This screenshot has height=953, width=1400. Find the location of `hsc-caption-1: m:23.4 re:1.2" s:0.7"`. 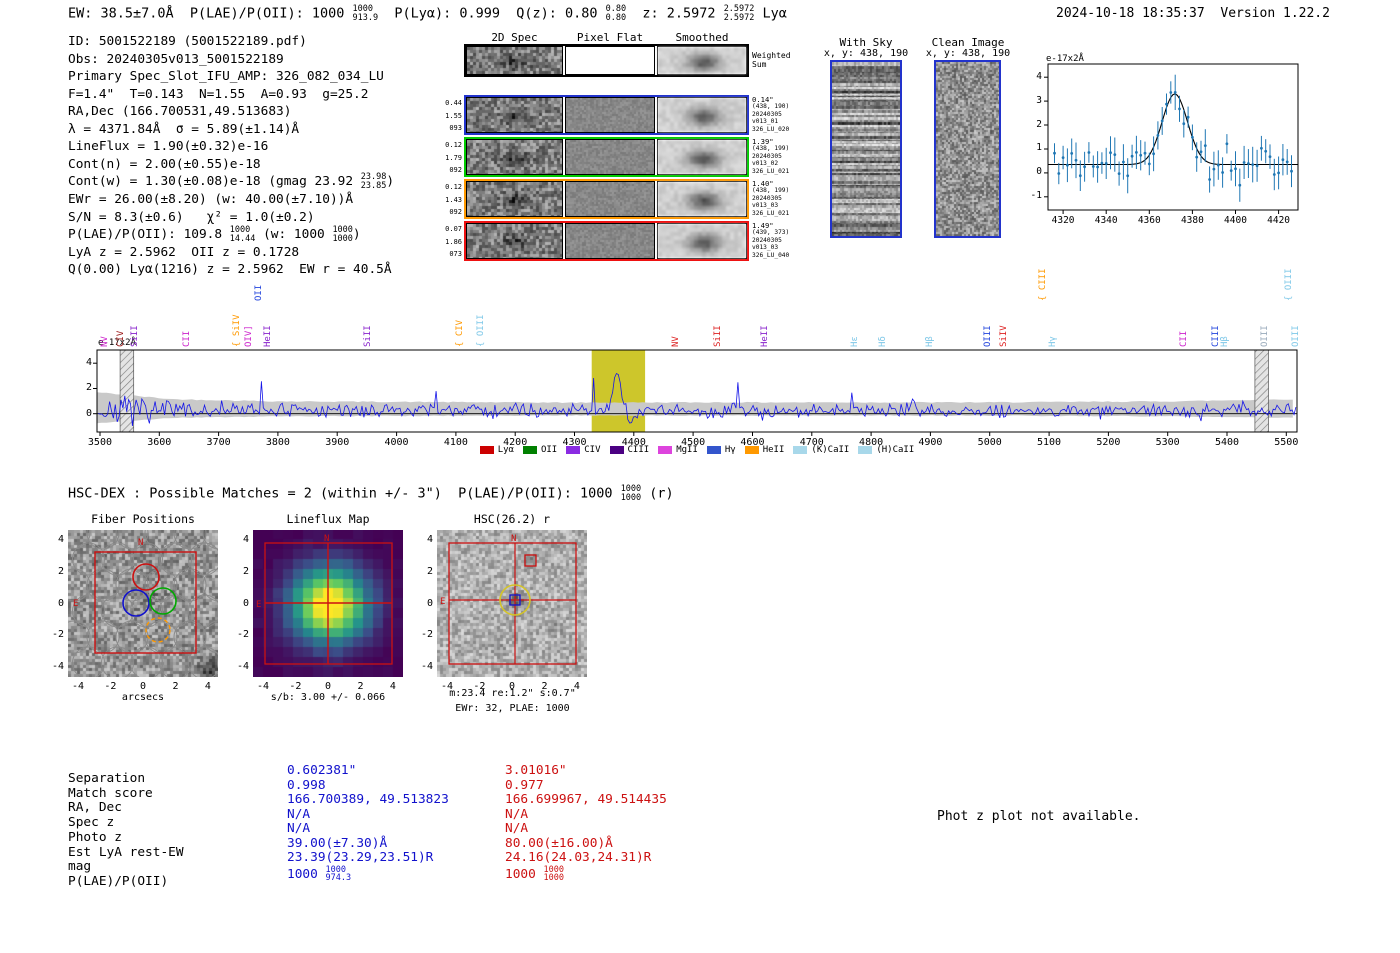

hsc-caption-1: m:23.4 re:1.2" s:0.7" is located at coordinates (512, 693).